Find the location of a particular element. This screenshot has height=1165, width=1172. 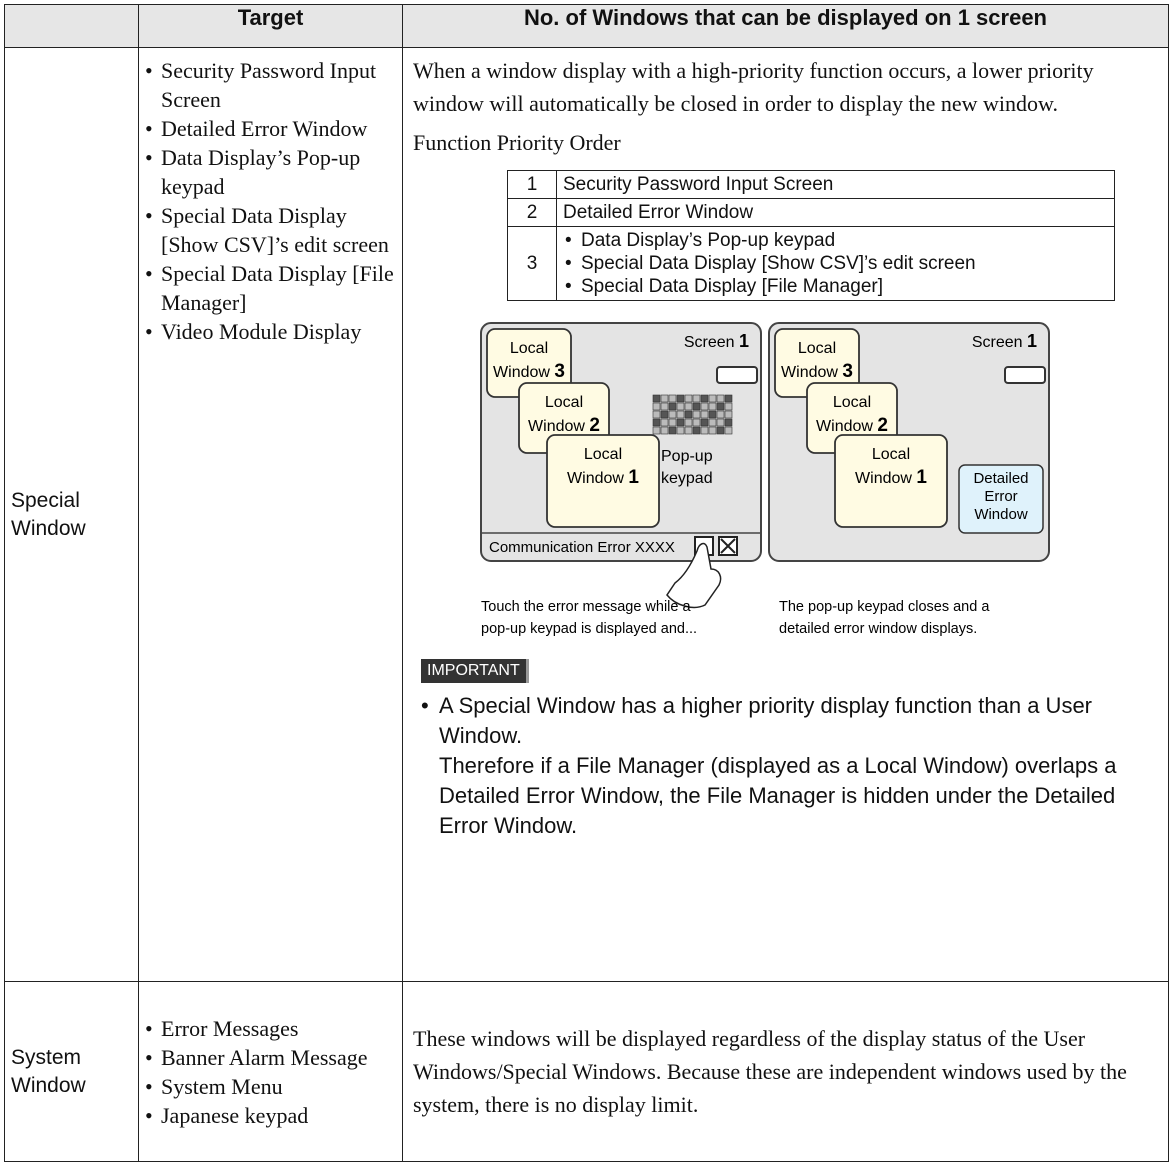

priority-rank: 3 is located at coordinates (532, 263).